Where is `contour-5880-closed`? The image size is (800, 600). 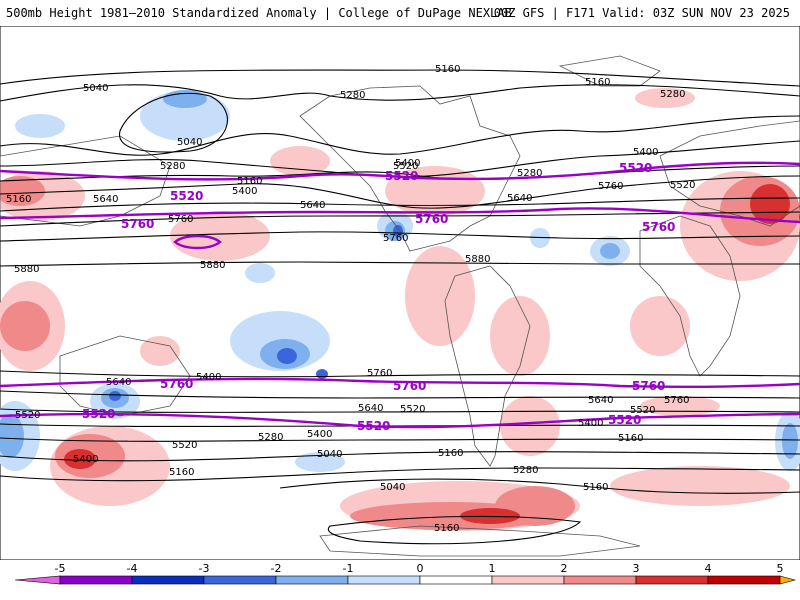 contour-5880-closed is located at coordinates (197, 242).